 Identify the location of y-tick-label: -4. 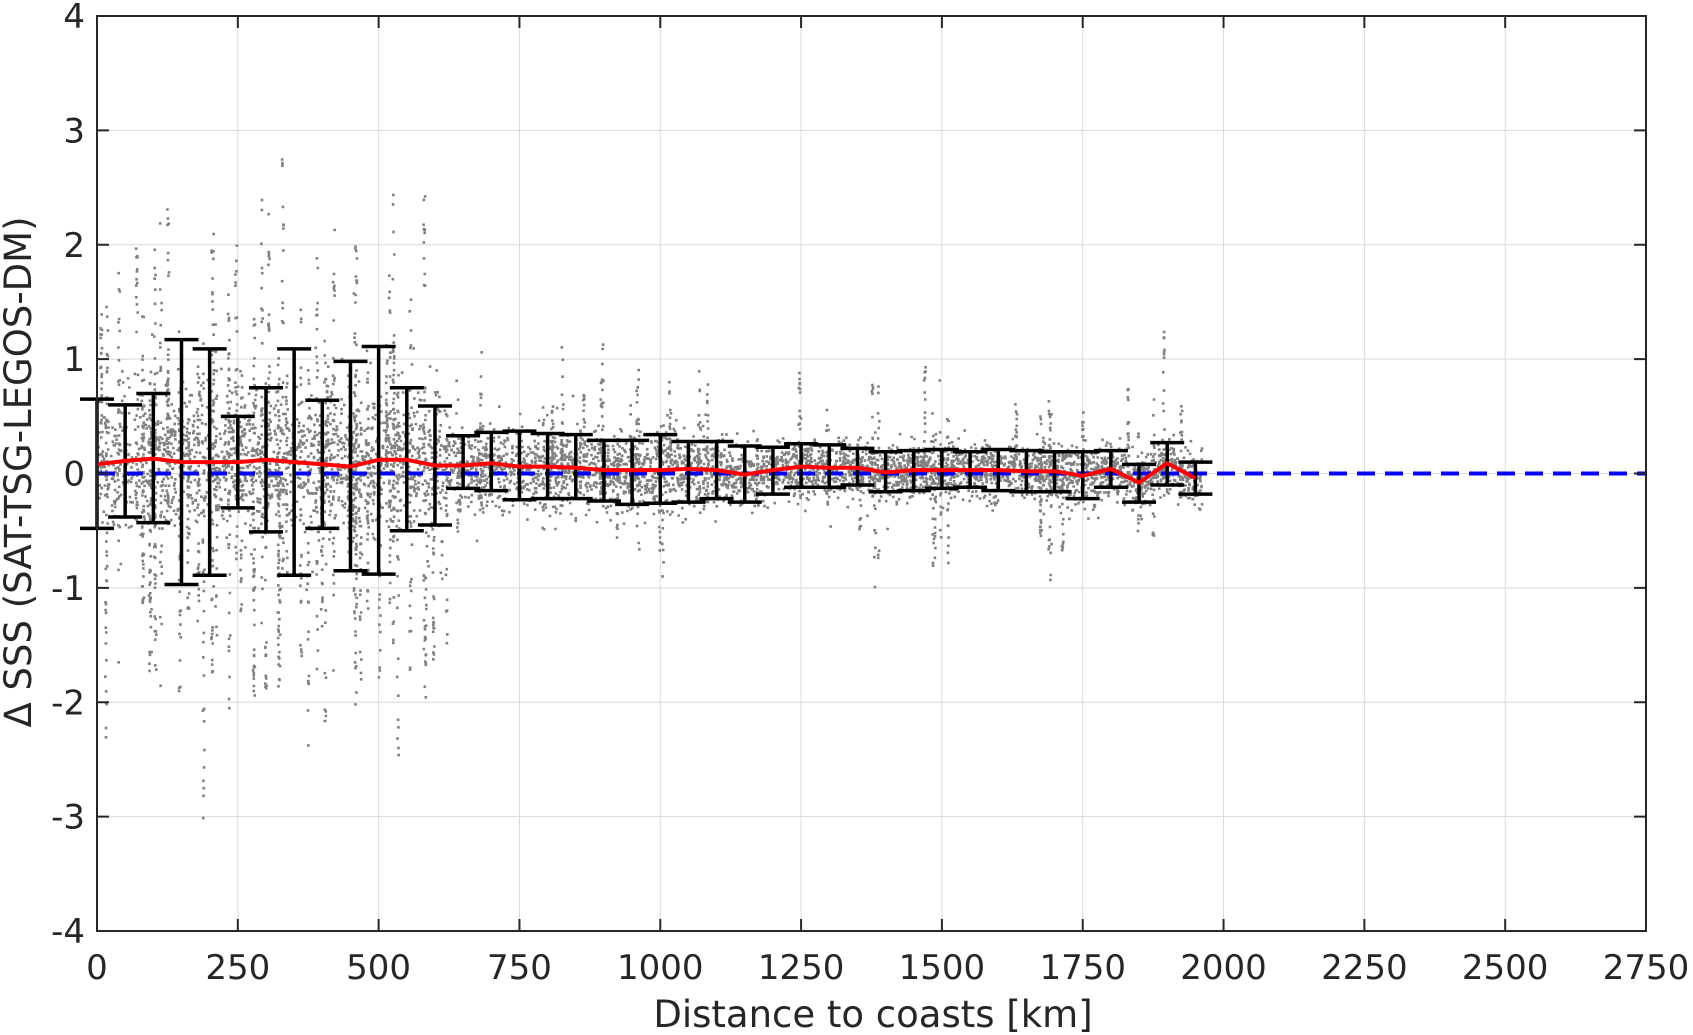
(68, 932).